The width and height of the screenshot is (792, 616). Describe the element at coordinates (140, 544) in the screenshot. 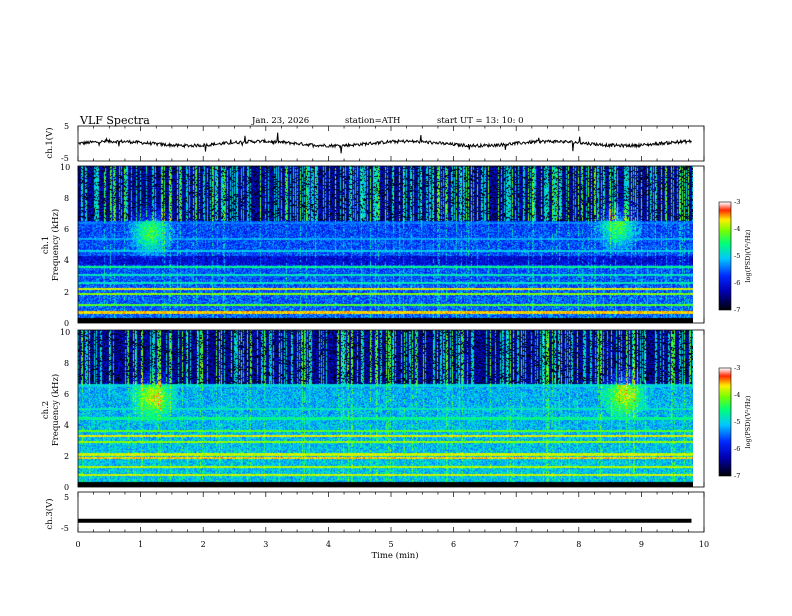

I see `xtick-label-1: 1` at that location.